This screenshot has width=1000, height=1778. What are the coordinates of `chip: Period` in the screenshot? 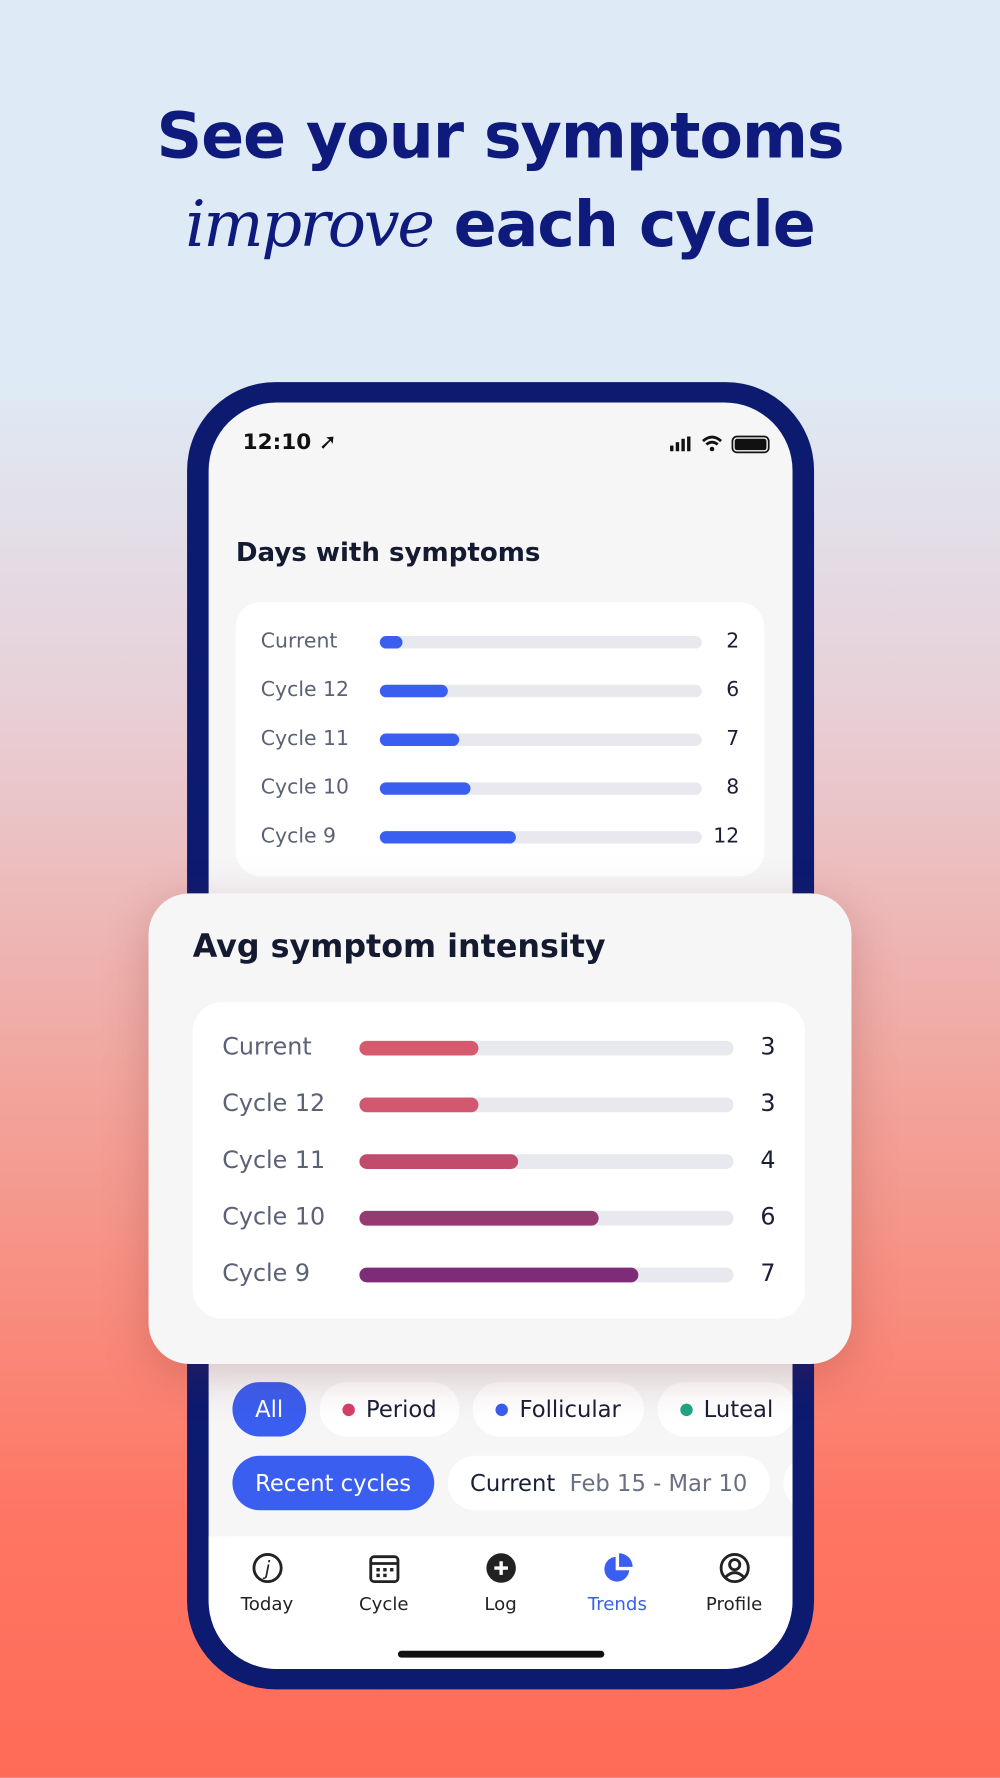 It's located at (389, 1409).